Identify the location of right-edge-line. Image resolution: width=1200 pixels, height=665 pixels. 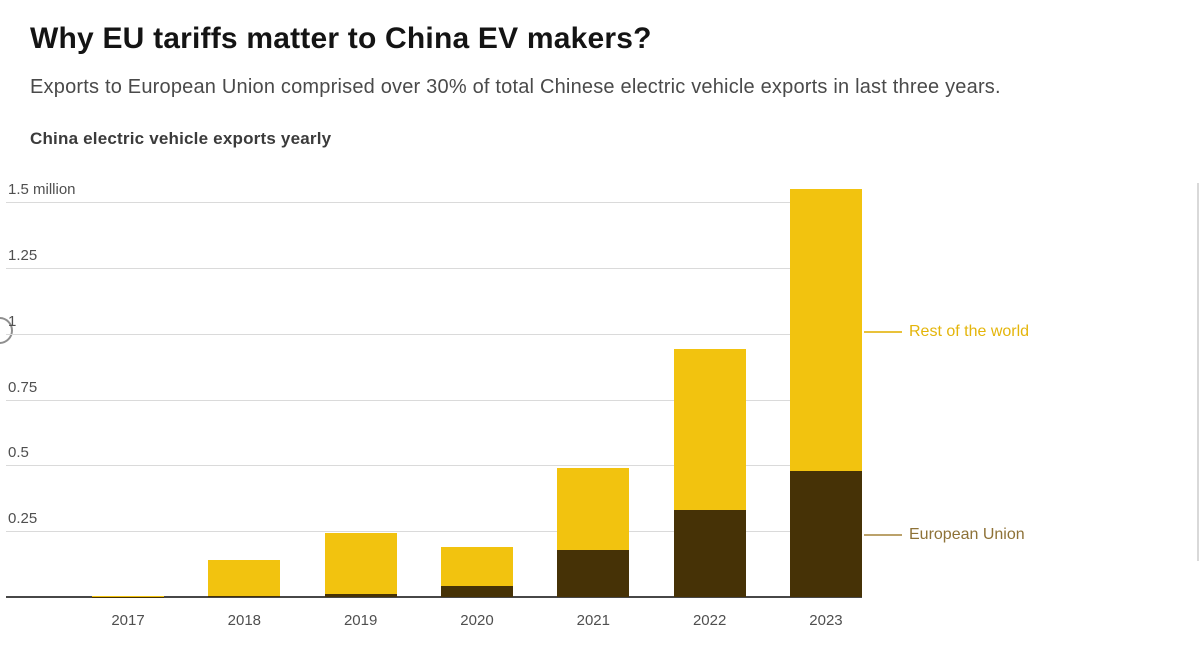
(1198, 372).